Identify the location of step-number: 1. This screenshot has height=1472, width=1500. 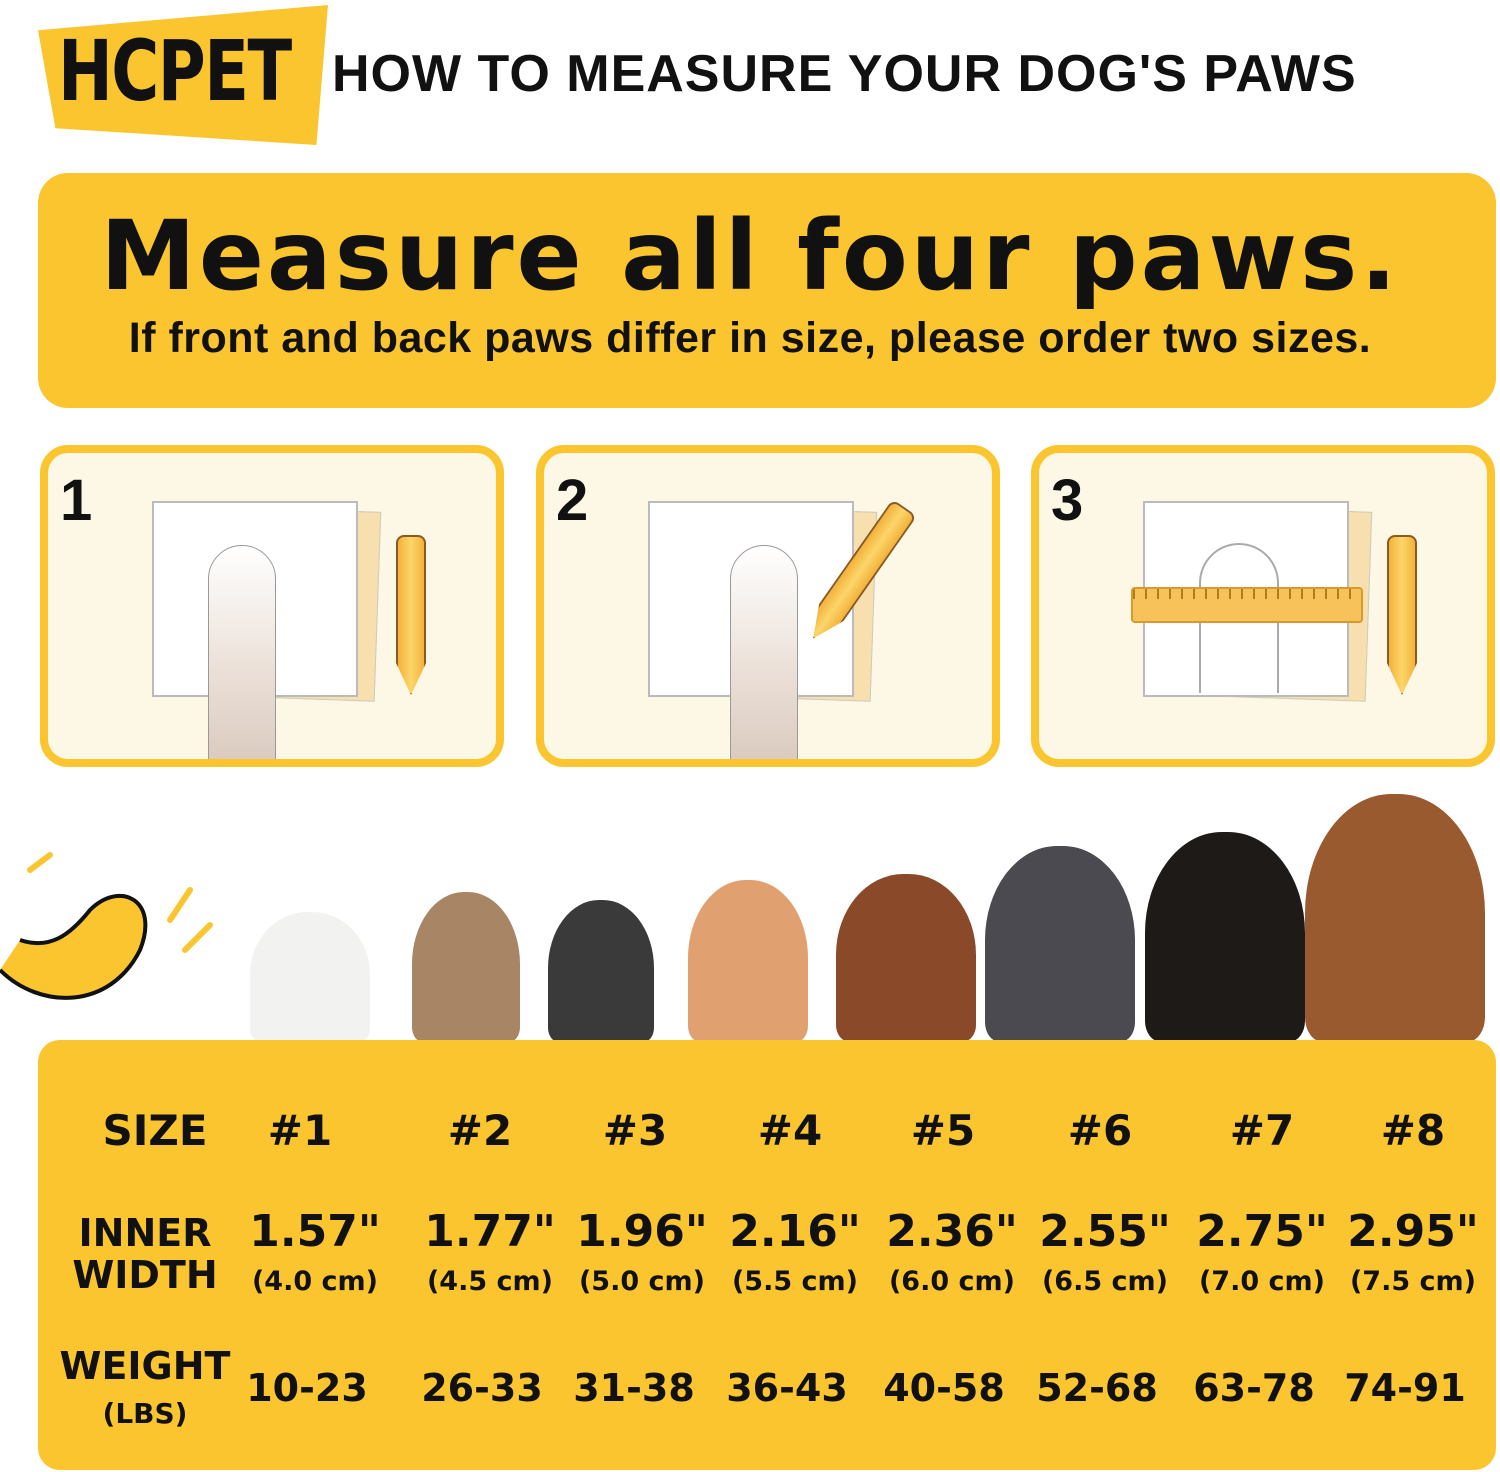
(76, 500).